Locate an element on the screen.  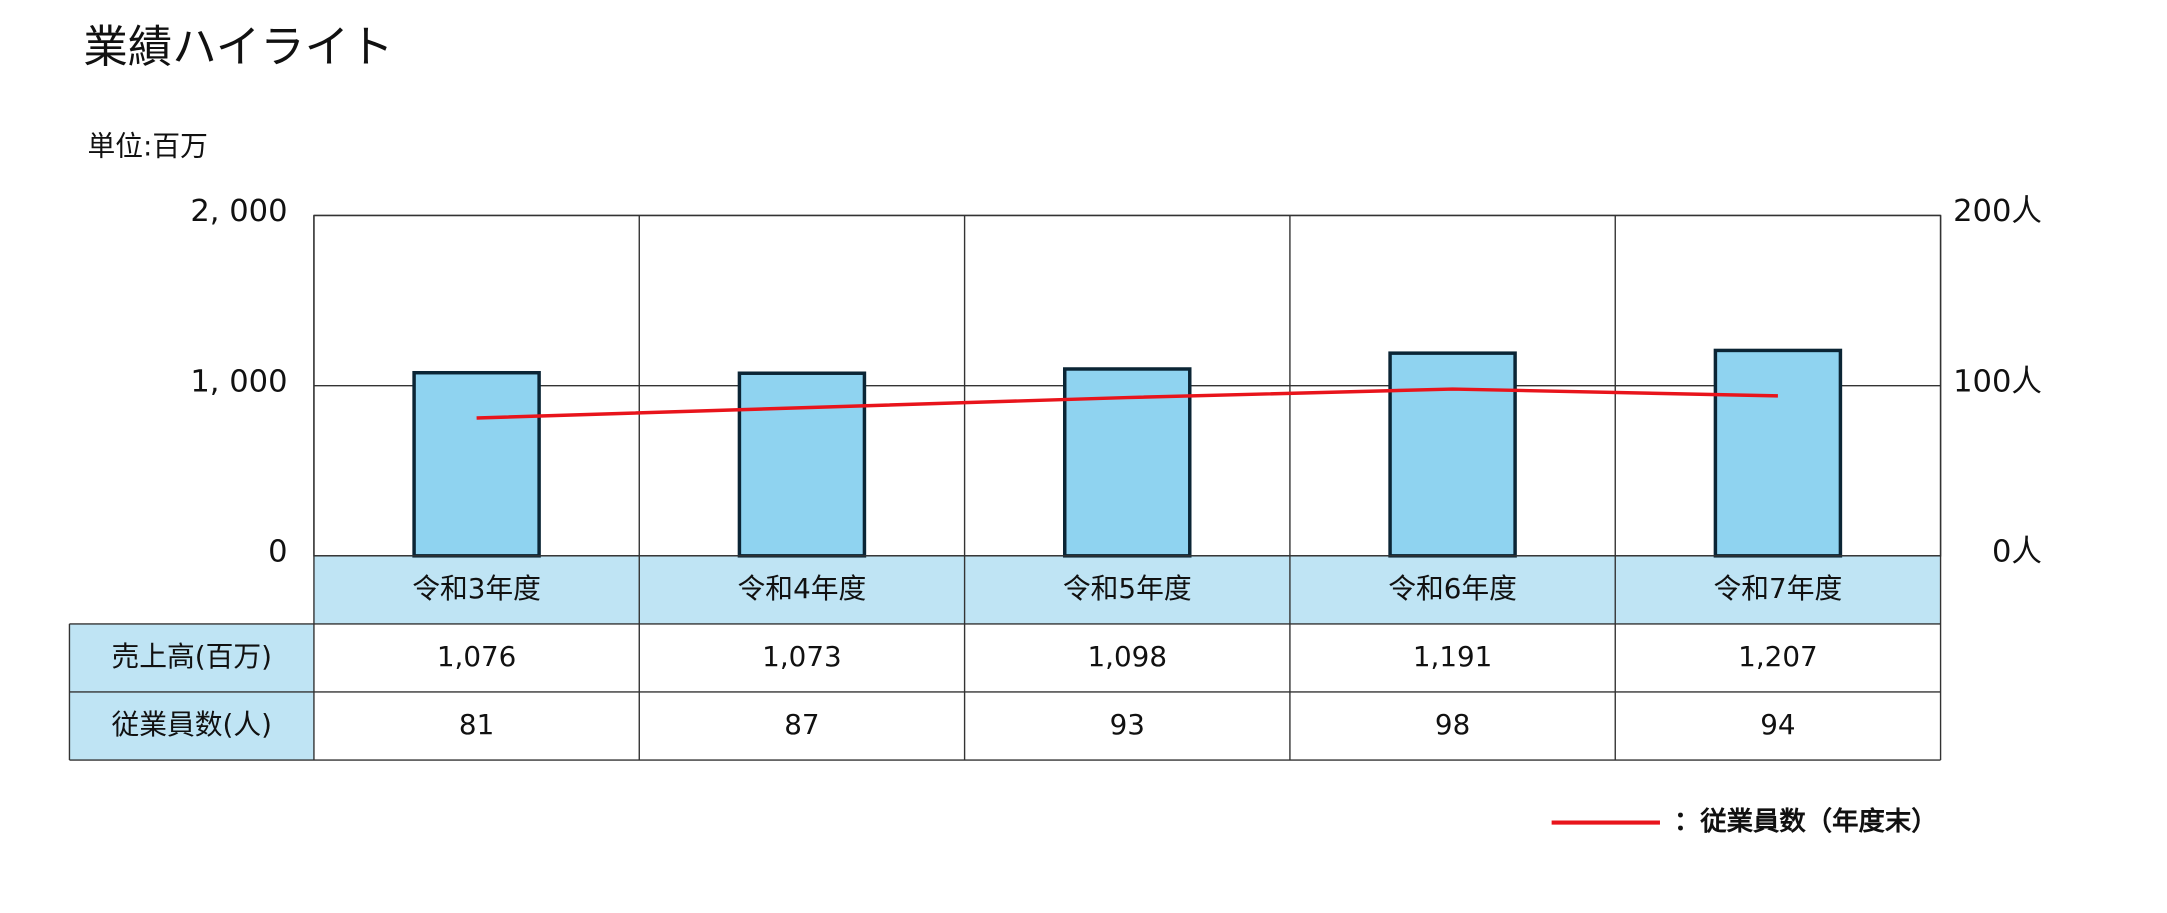
employee-line is located at coordinates (1127, 403).